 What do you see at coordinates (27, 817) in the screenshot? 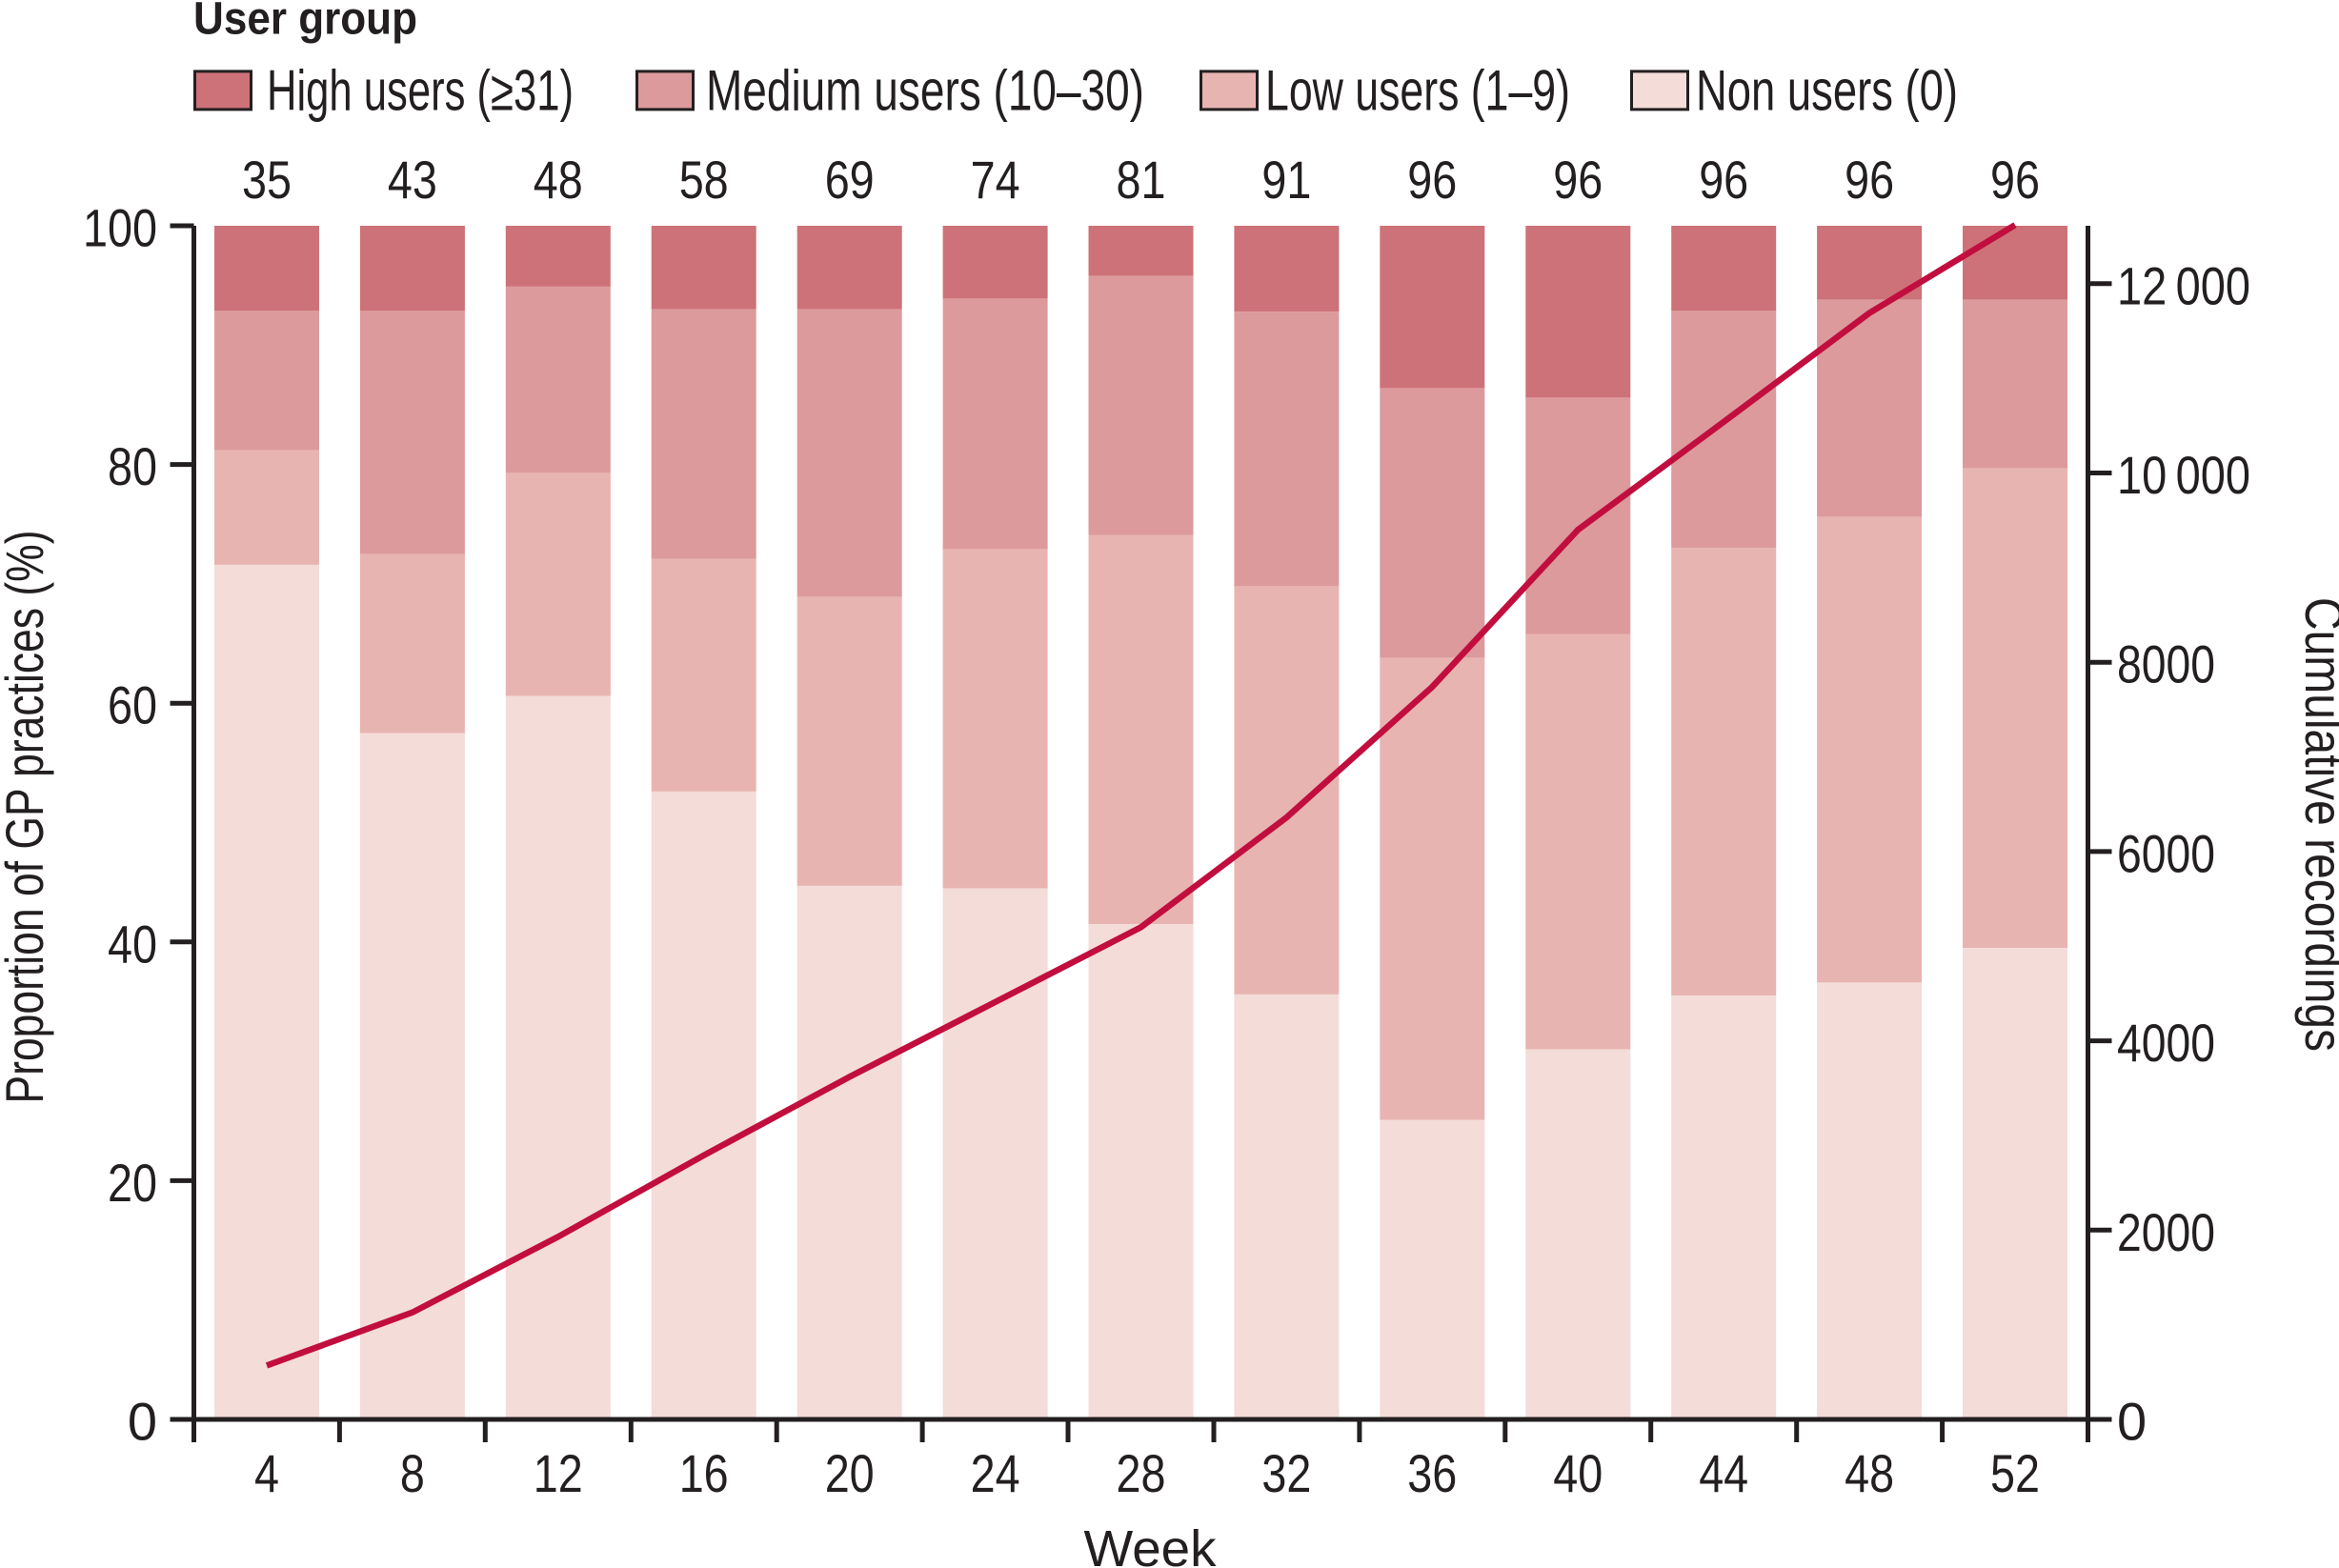
I see `svg-text: Proportion of GP practices (%)` at bounding box center [27, 817].